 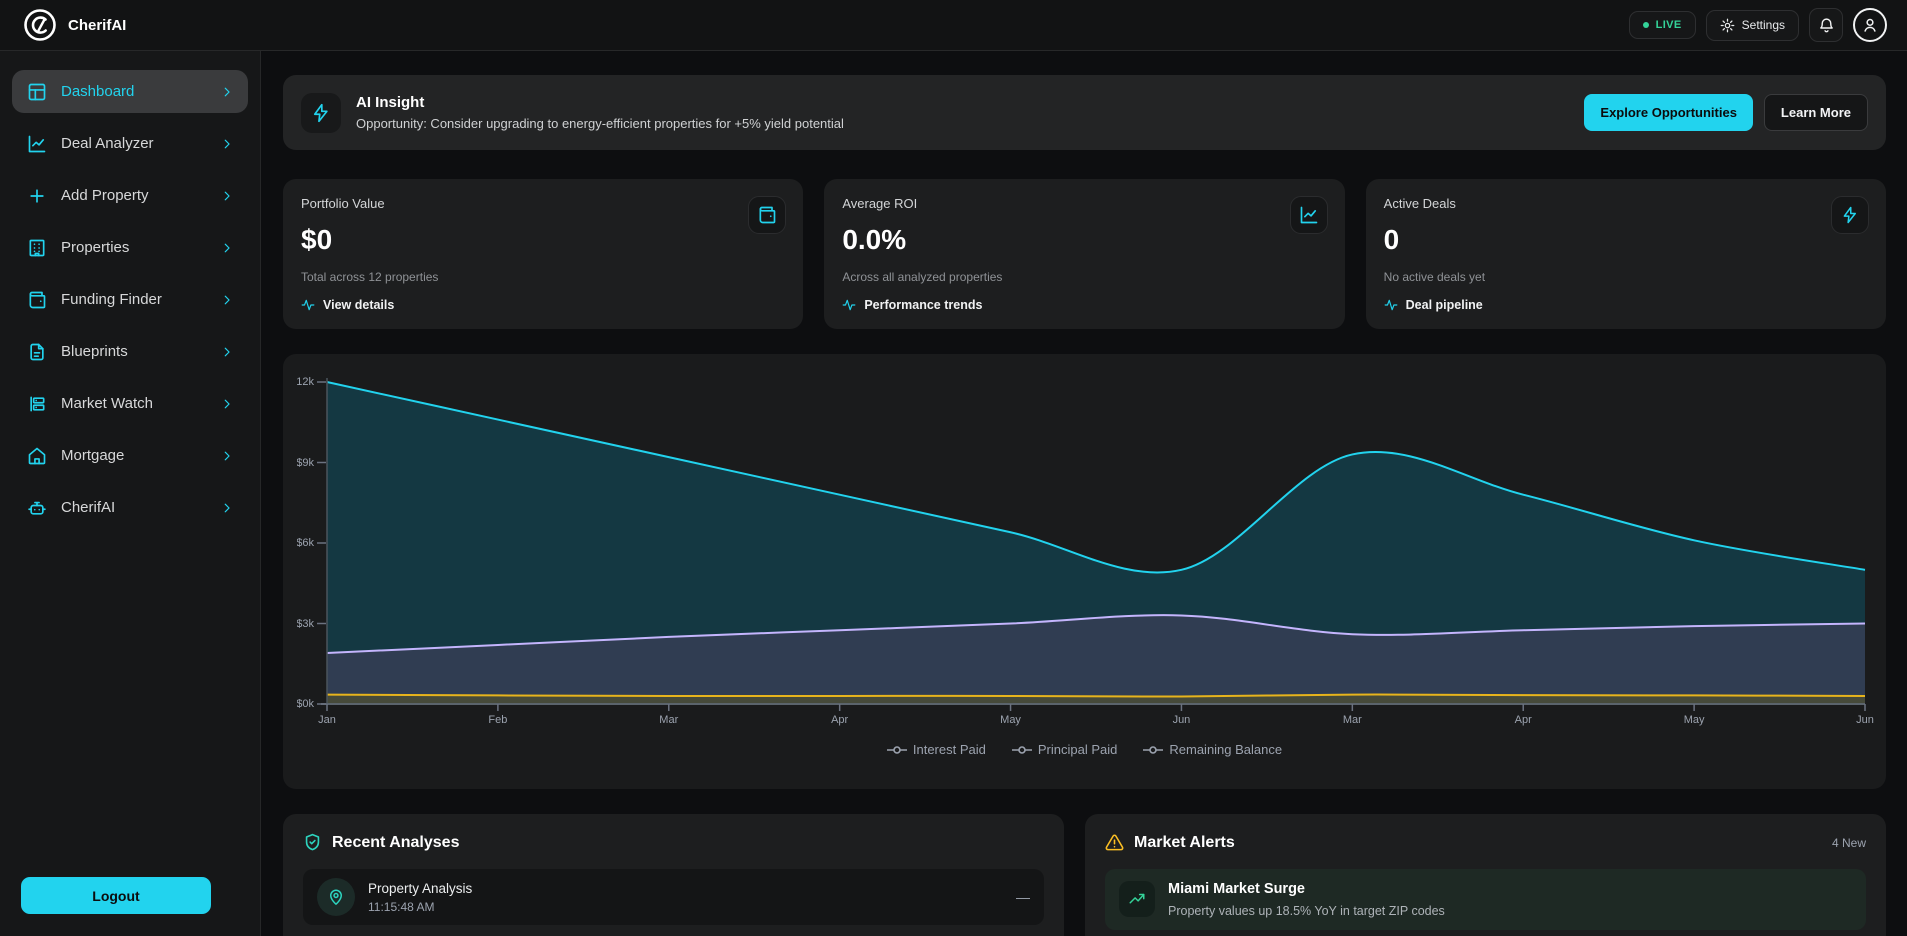 What do you see at coordinates (305, 462) in the screenshot?
I see `y-tick-label: $9k` at bounding box center [305, 462].